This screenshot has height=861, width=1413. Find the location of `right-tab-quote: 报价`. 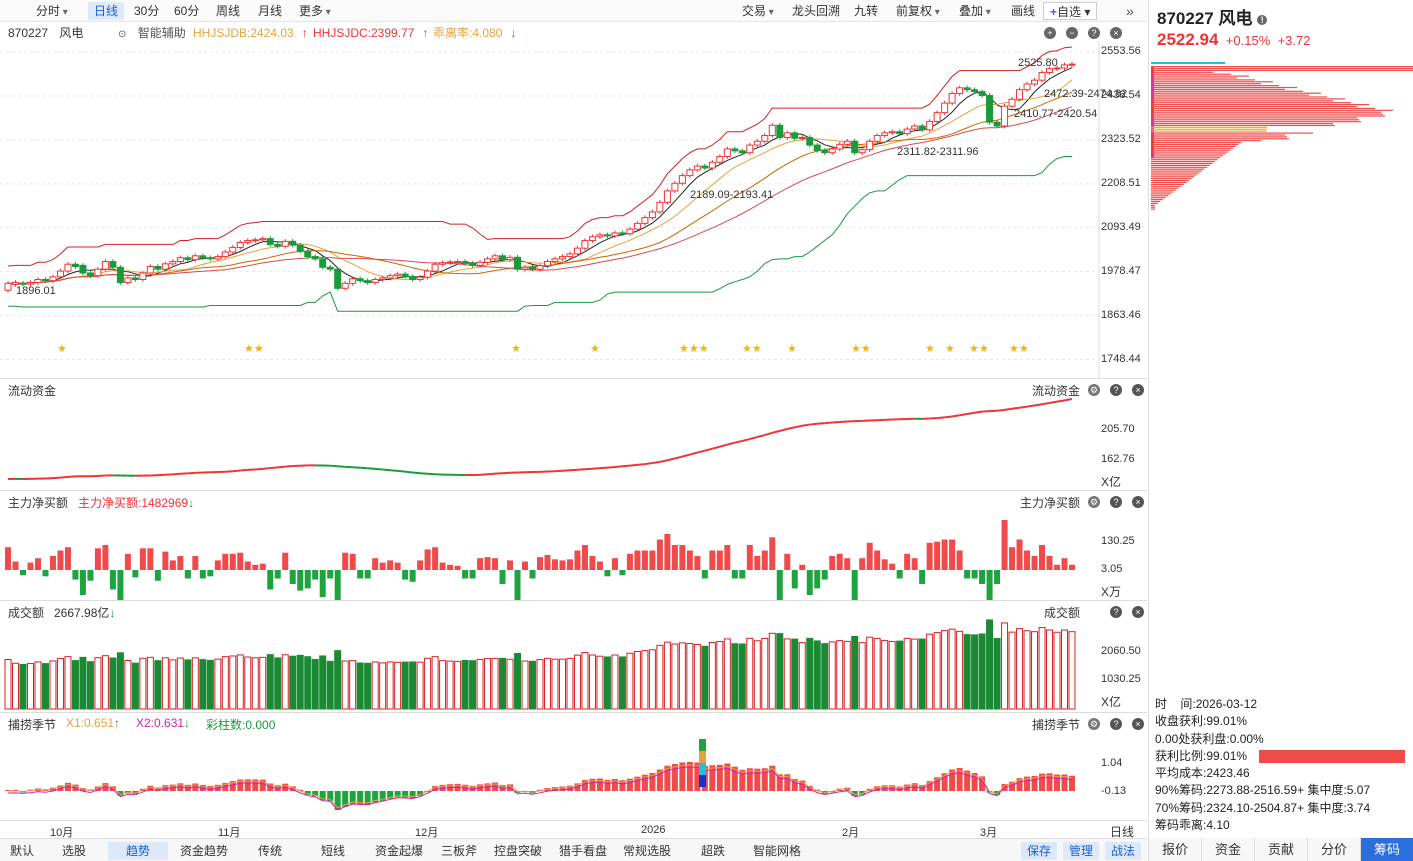

right-tab-quote: 报价 is located at coordinates (1174, 849).